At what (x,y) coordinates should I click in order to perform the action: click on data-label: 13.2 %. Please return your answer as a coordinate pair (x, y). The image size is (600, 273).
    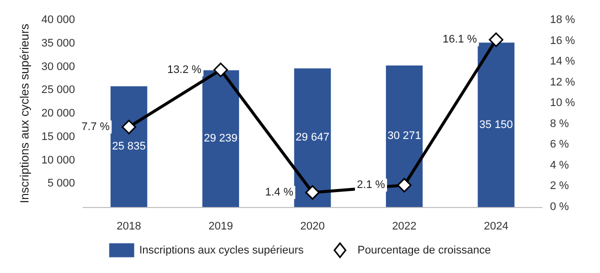
    Looking at the image, I should click on (184, 70).